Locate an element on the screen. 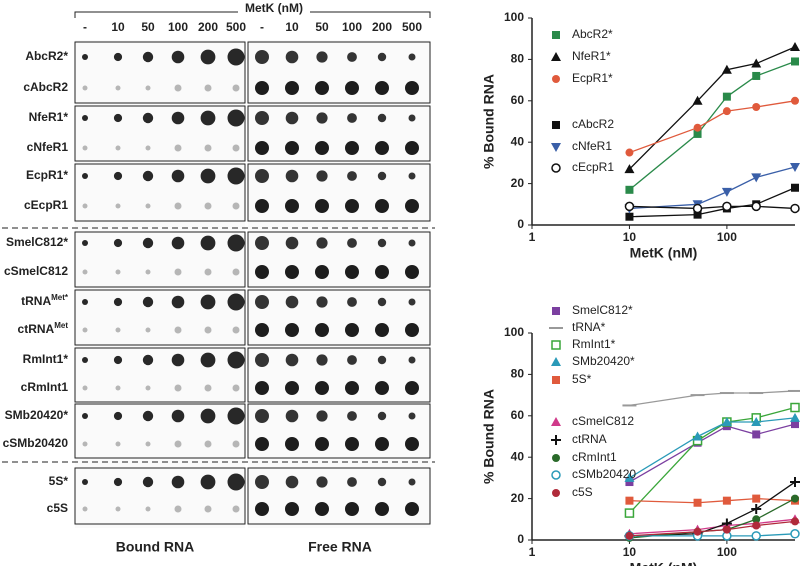 The height and width of the screenshot is (566, 800). row-label: cSmelC812 is located at coordinates (36, 271).